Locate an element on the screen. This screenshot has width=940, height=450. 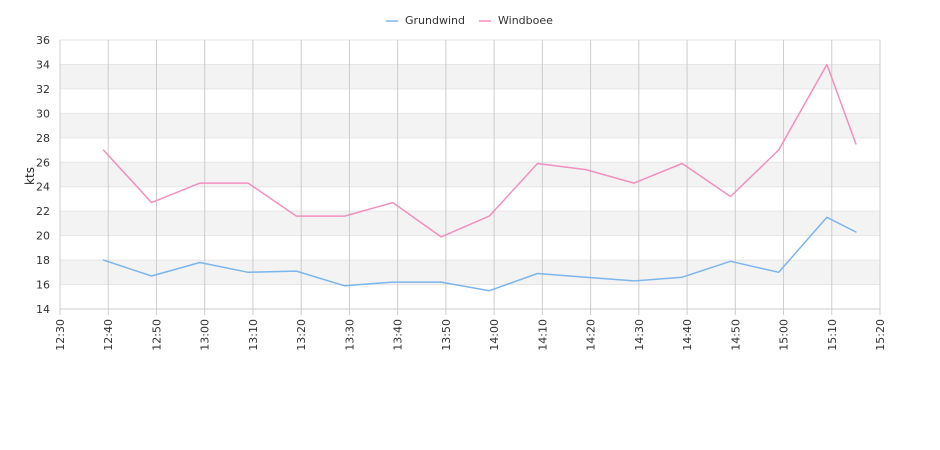
y-tick-label: 16 is located at coordinates (43, 285).